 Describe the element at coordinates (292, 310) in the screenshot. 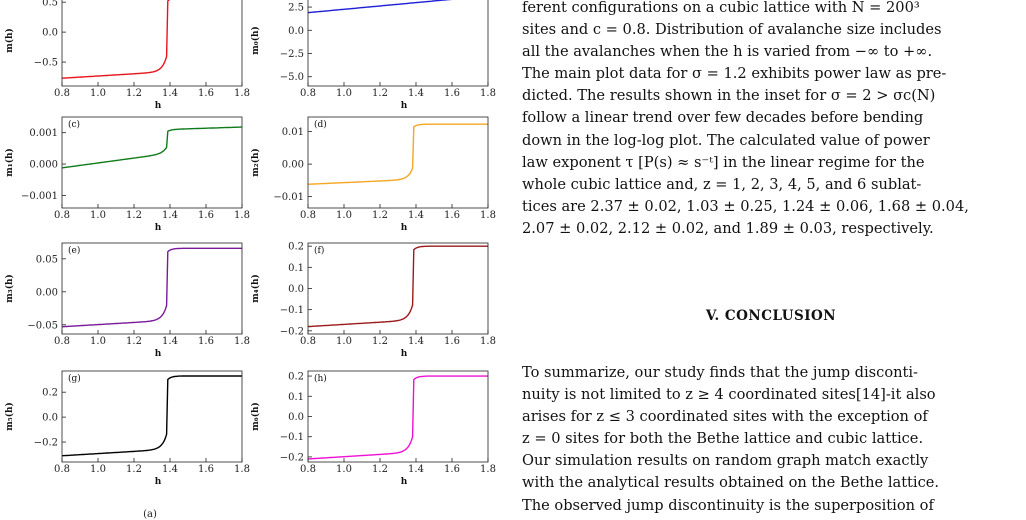

I see `y-tick-label: −0.1` at that location.